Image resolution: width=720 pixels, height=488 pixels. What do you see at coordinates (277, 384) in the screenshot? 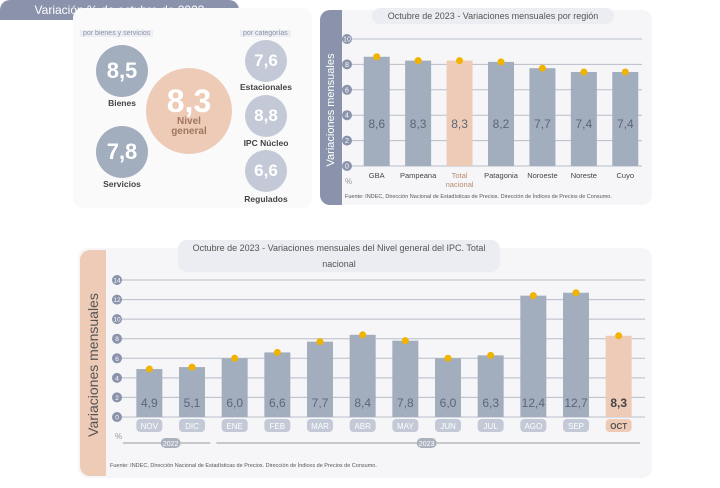
I see `bar-feb` at bounding box center [277, 384].